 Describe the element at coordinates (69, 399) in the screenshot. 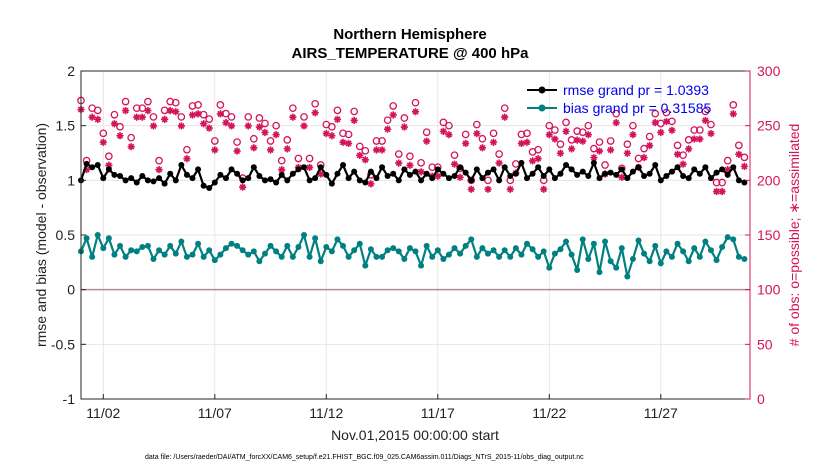

I see `y-tick-label: -1` at that location.